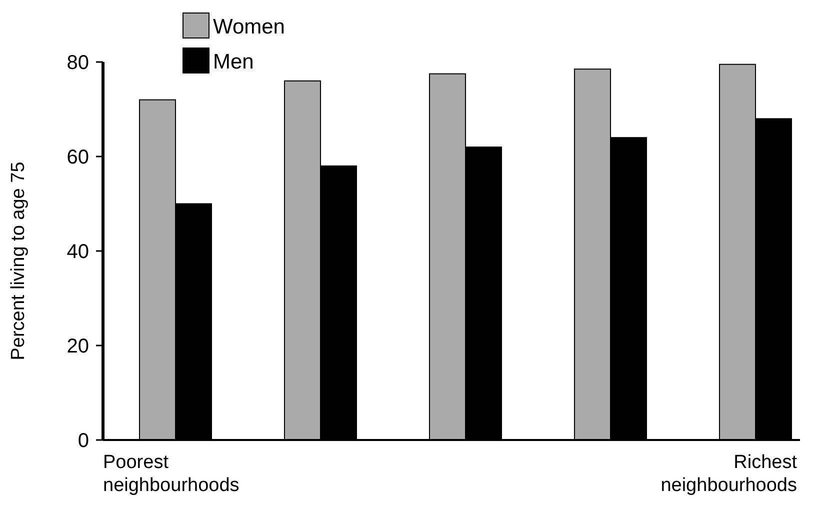 The image size is (814, 506). Describe the element at coordinates (77, 252) in the screenshot. I see `y-tick-label: 40` at that location.